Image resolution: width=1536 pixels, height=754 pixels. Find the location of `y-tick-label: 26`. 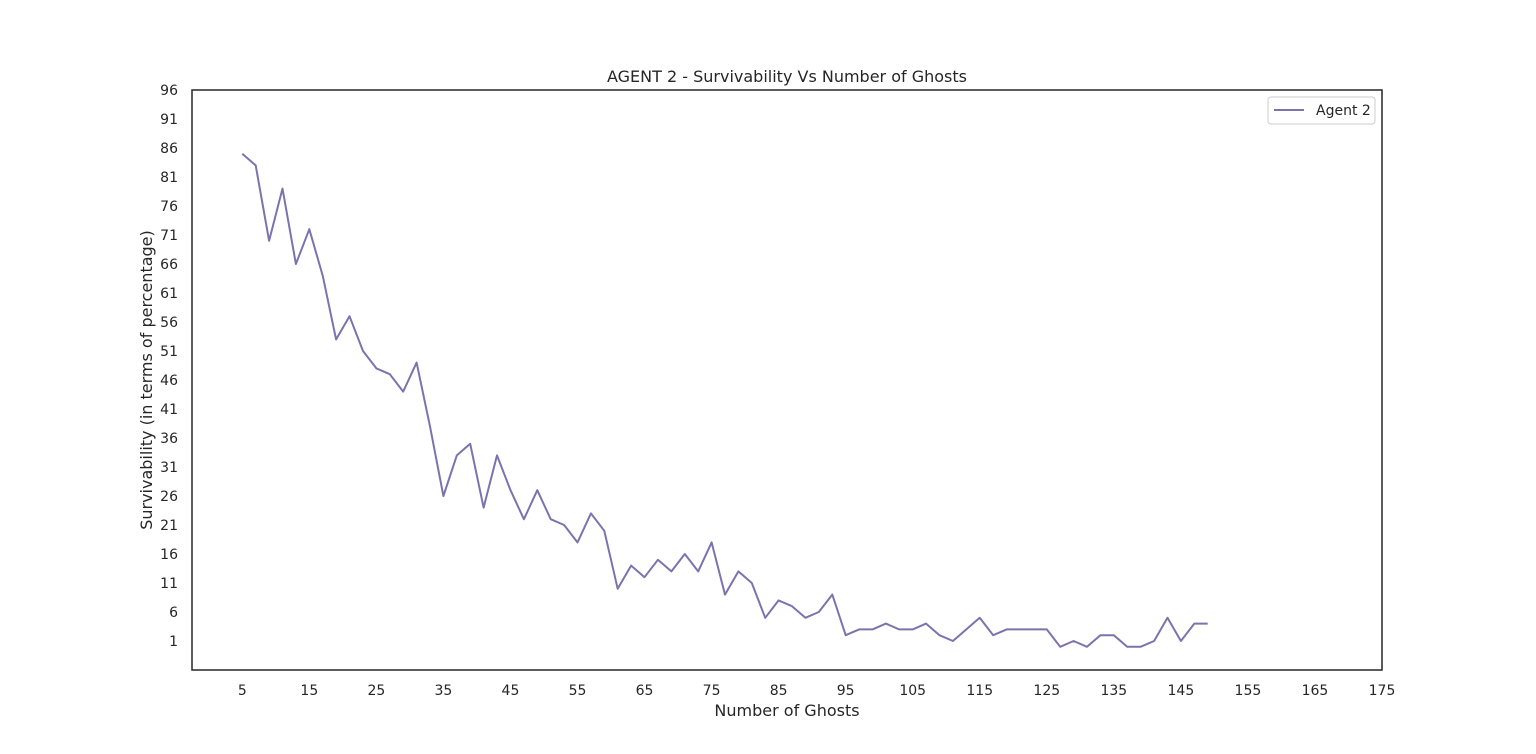

y-tick-label: 26 is located at coordinates (169, 497).